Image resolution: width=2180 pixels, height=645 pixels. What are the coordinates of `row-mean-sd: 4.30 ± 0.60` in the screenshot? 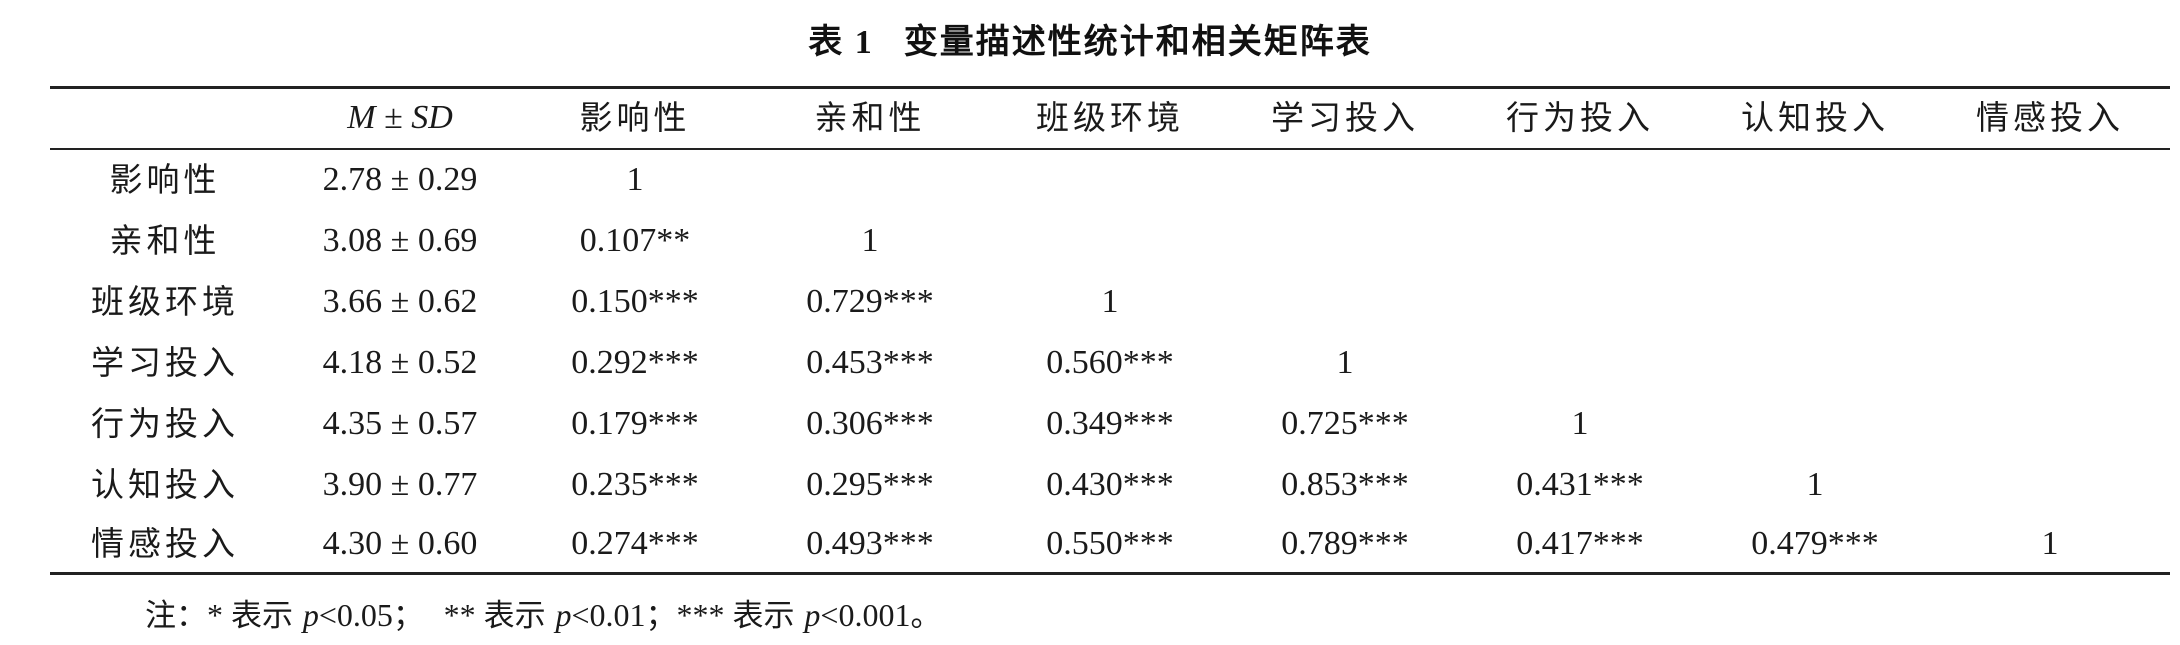 It's located at (400, 543).